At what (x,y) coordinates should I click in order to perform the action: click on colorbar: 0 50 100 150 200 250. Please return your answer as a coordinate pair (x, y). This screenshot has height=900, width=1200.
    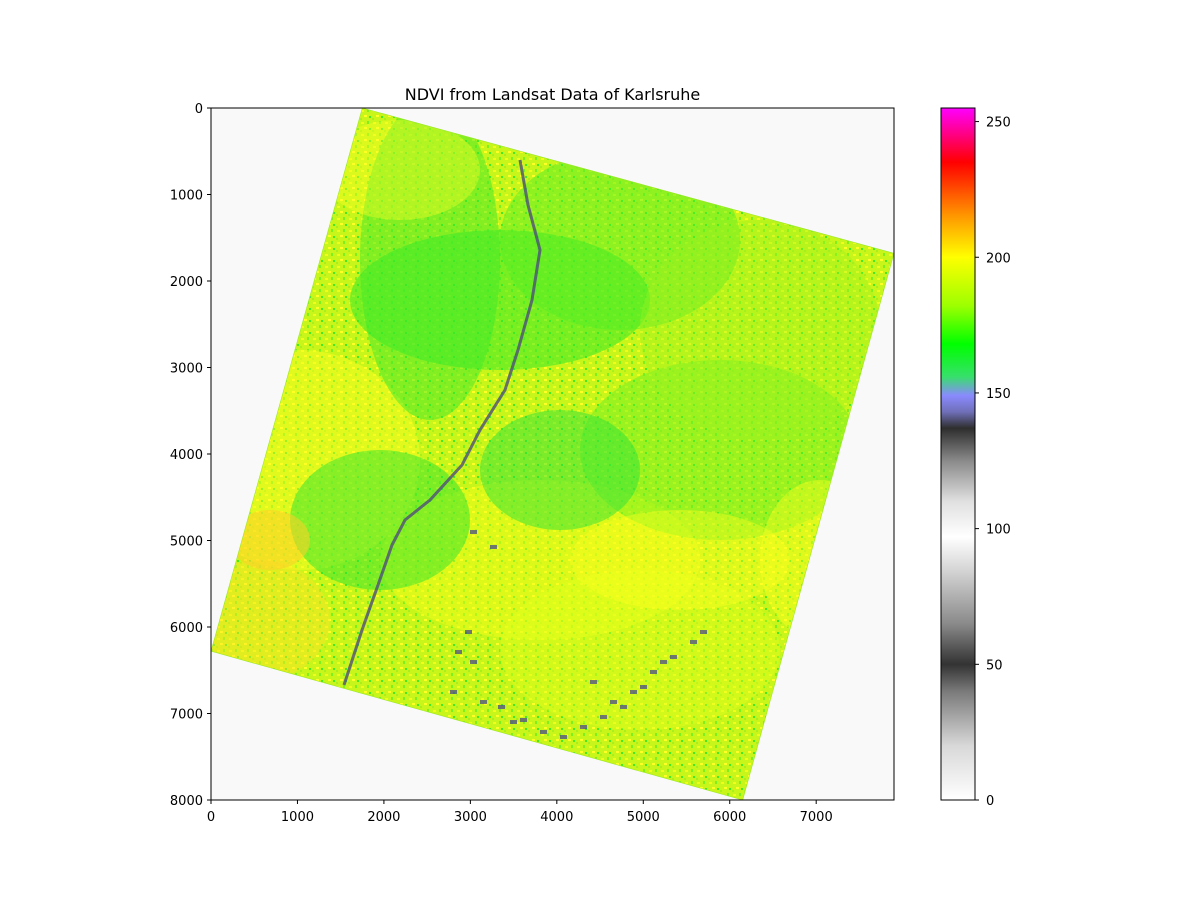
    Looking at the image, I should click on (975, 458).